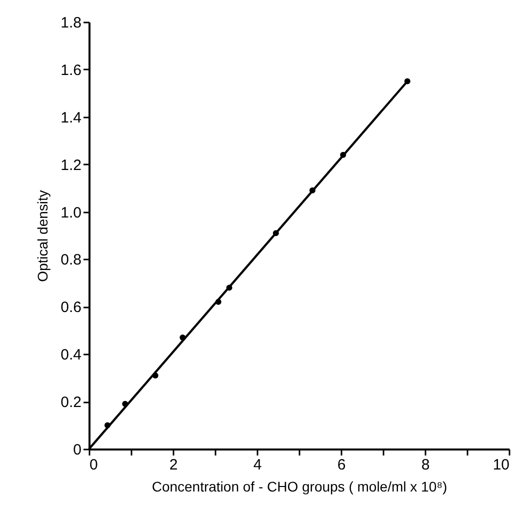  Describe the element at coordinates (71, 117) in the screenshot. I see `y-tick-label: 1.4` at that location.